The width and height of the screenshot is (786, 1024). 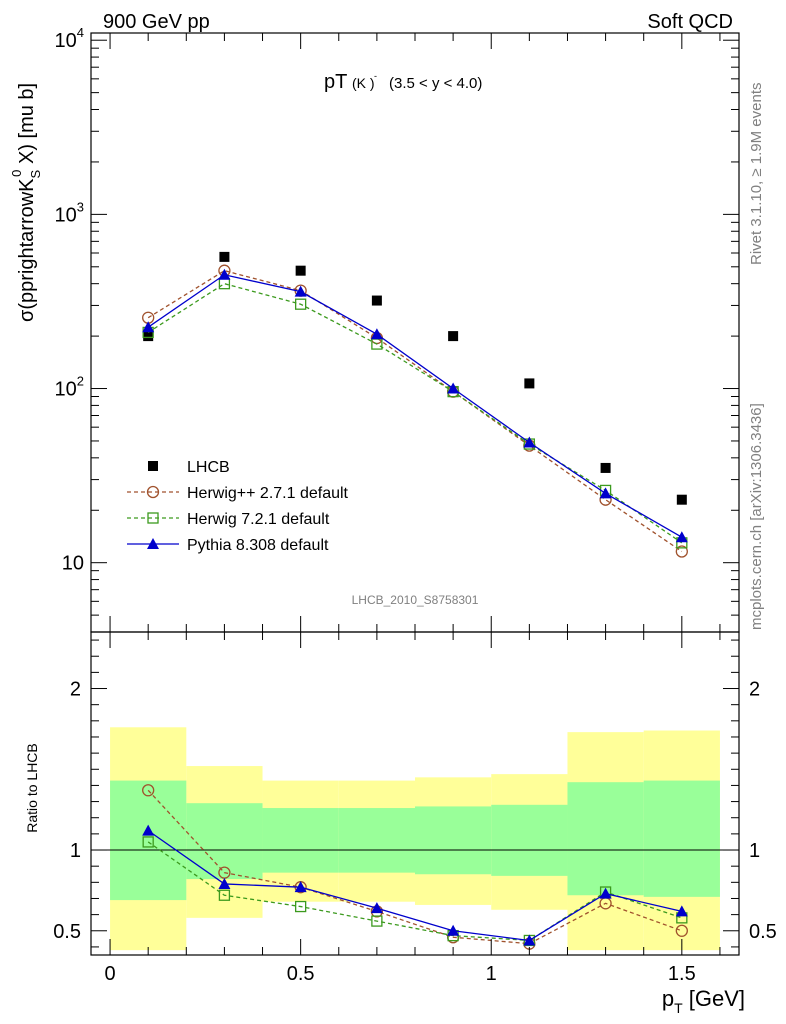 I want to click on legend-label: Herwig 7.2.1 default, so click(x=258, y=519).